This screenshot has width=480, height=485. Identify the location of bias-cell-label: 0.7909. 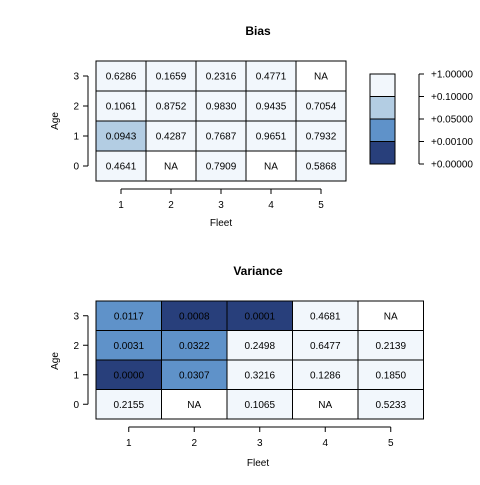
(221, 167).